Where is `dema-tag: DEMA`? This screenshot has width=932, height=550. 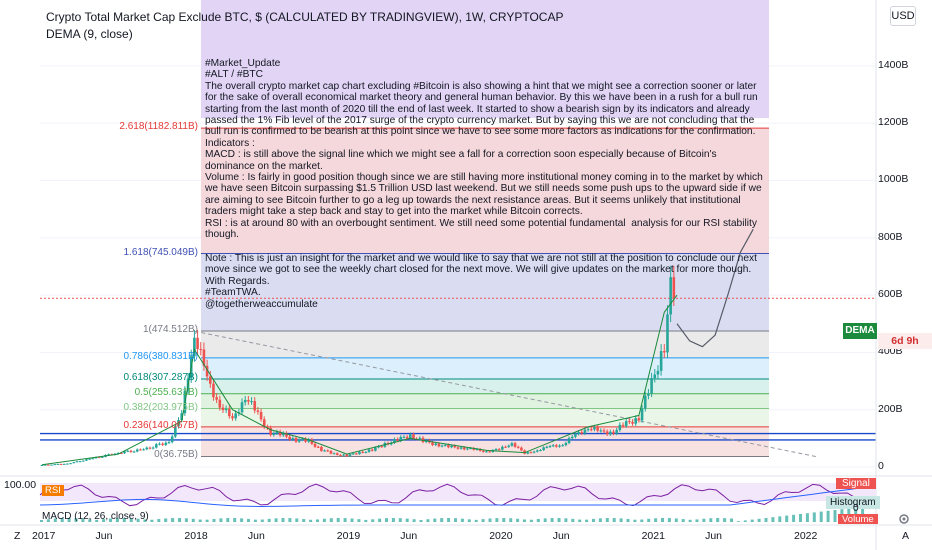 dema-tag: DEMA is located at coordinates (860, 331).